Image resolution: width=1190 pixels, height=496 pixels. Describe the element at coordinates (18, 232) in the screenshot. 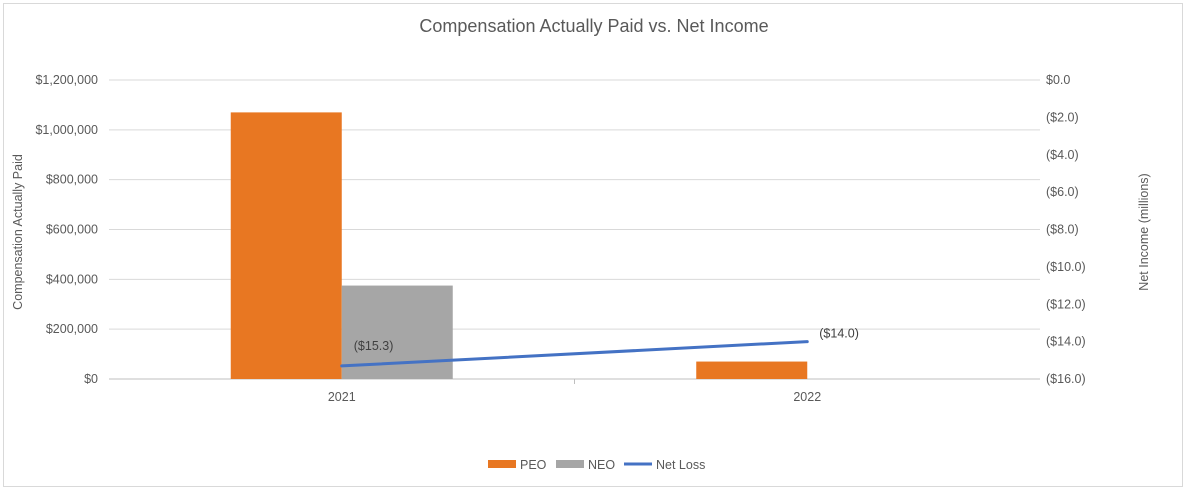

I see `y-axis-title: Compensation Actually Paid` at that location.